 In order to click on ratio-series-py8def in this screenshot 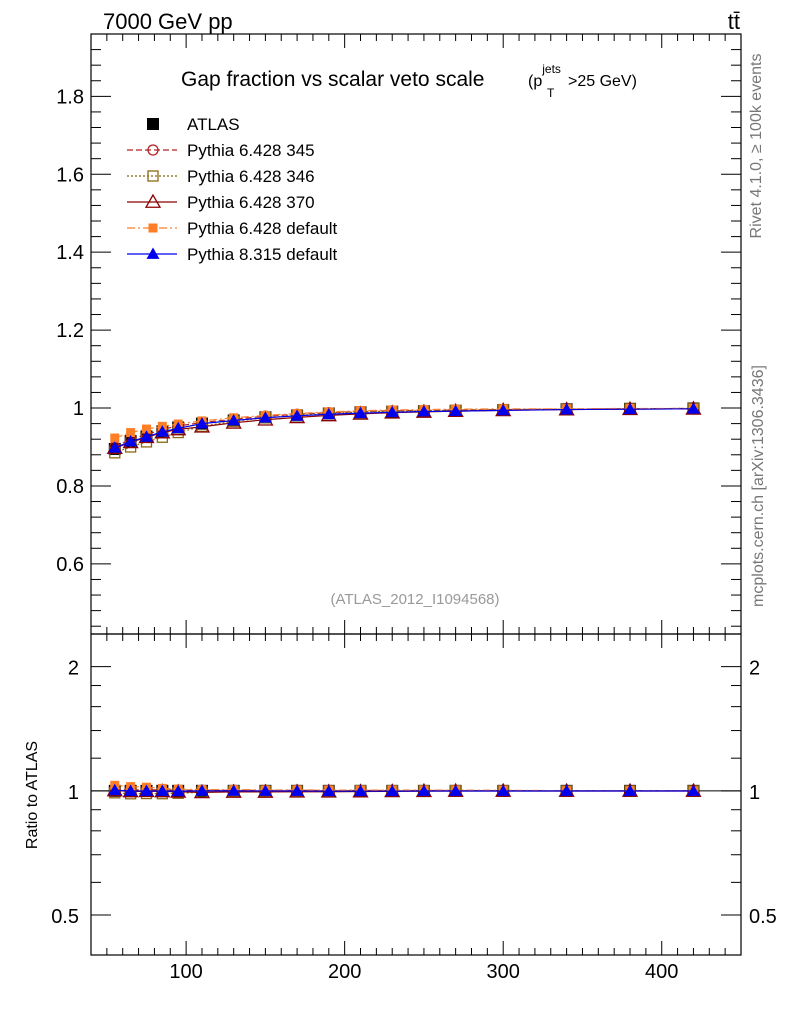, I will do `click(404, 790)`.